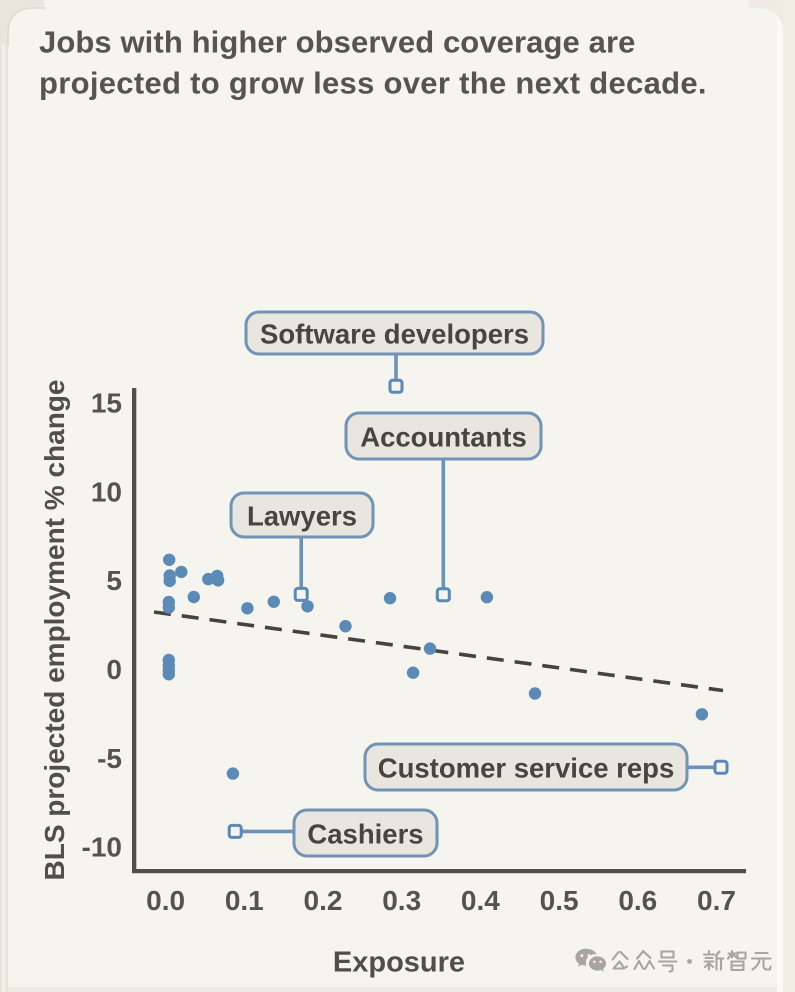 The image size is (795, 992). Describe the element at coordinates (114, 580) in the screenshot. I see `svg-text: 5` at that location.